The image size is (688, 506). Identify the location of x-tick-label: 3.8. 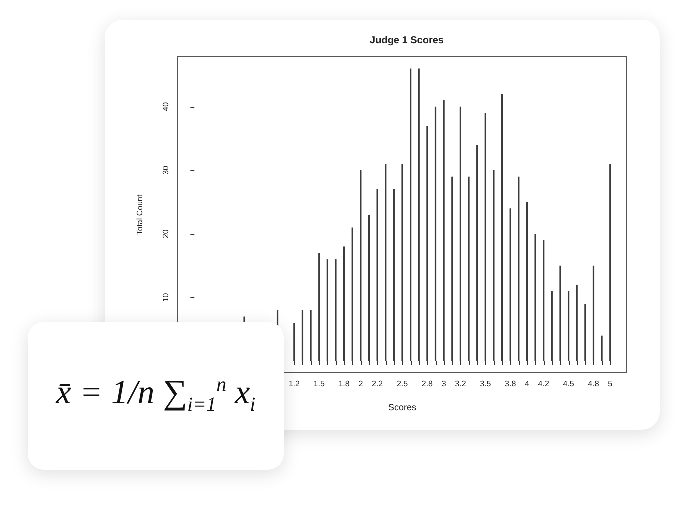
(511, 384).